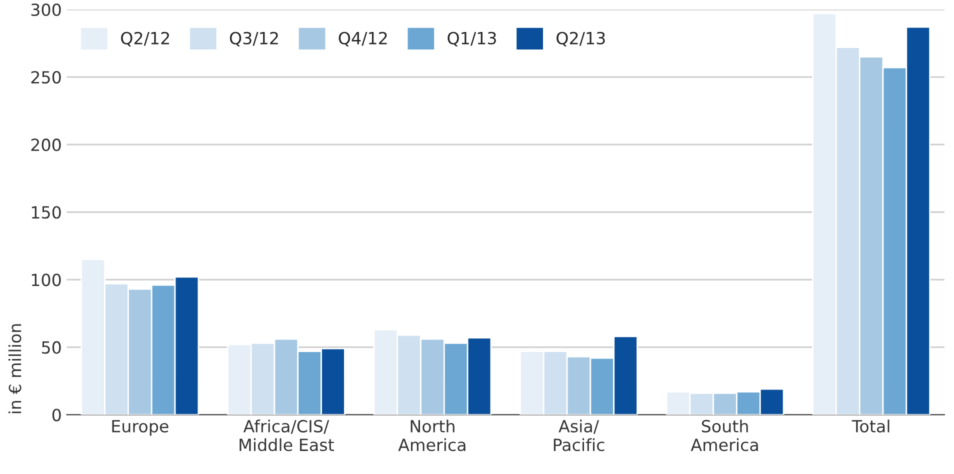  Describe the element at coordinates (140, 428) in the screenshot. I see `x-tick-label: Europe` at that location.